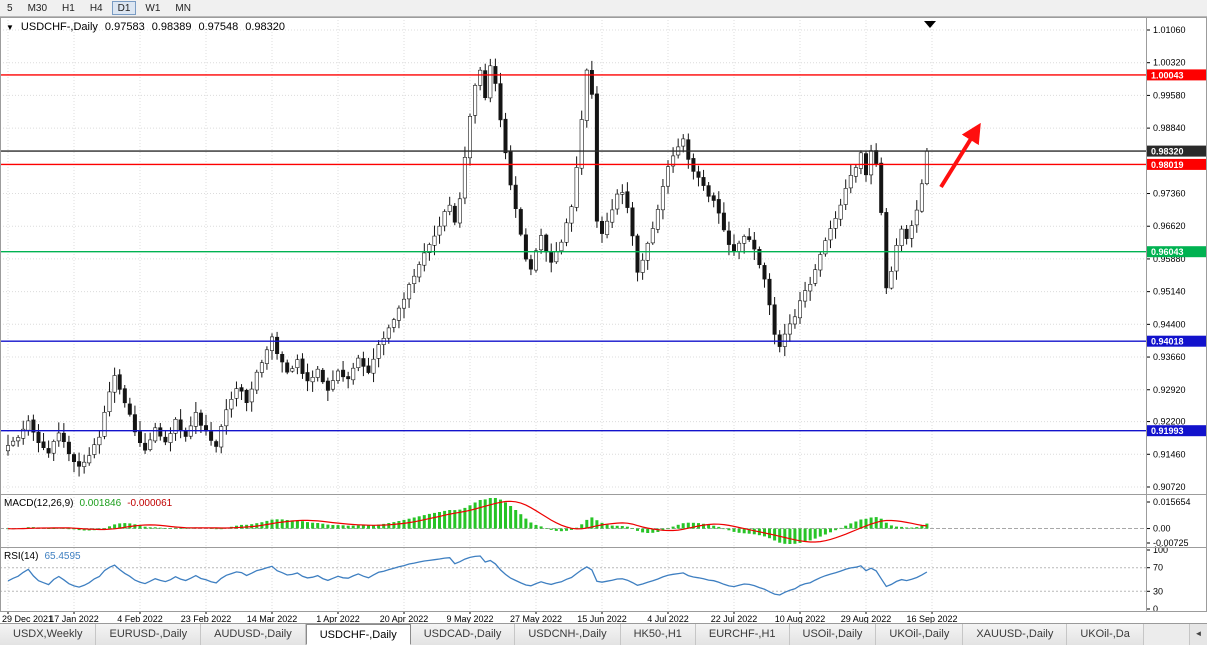 The width and height of the screenshot is (1207, 645). I want to click on svg-text: 22 Jul 2022, so click(734, 618).